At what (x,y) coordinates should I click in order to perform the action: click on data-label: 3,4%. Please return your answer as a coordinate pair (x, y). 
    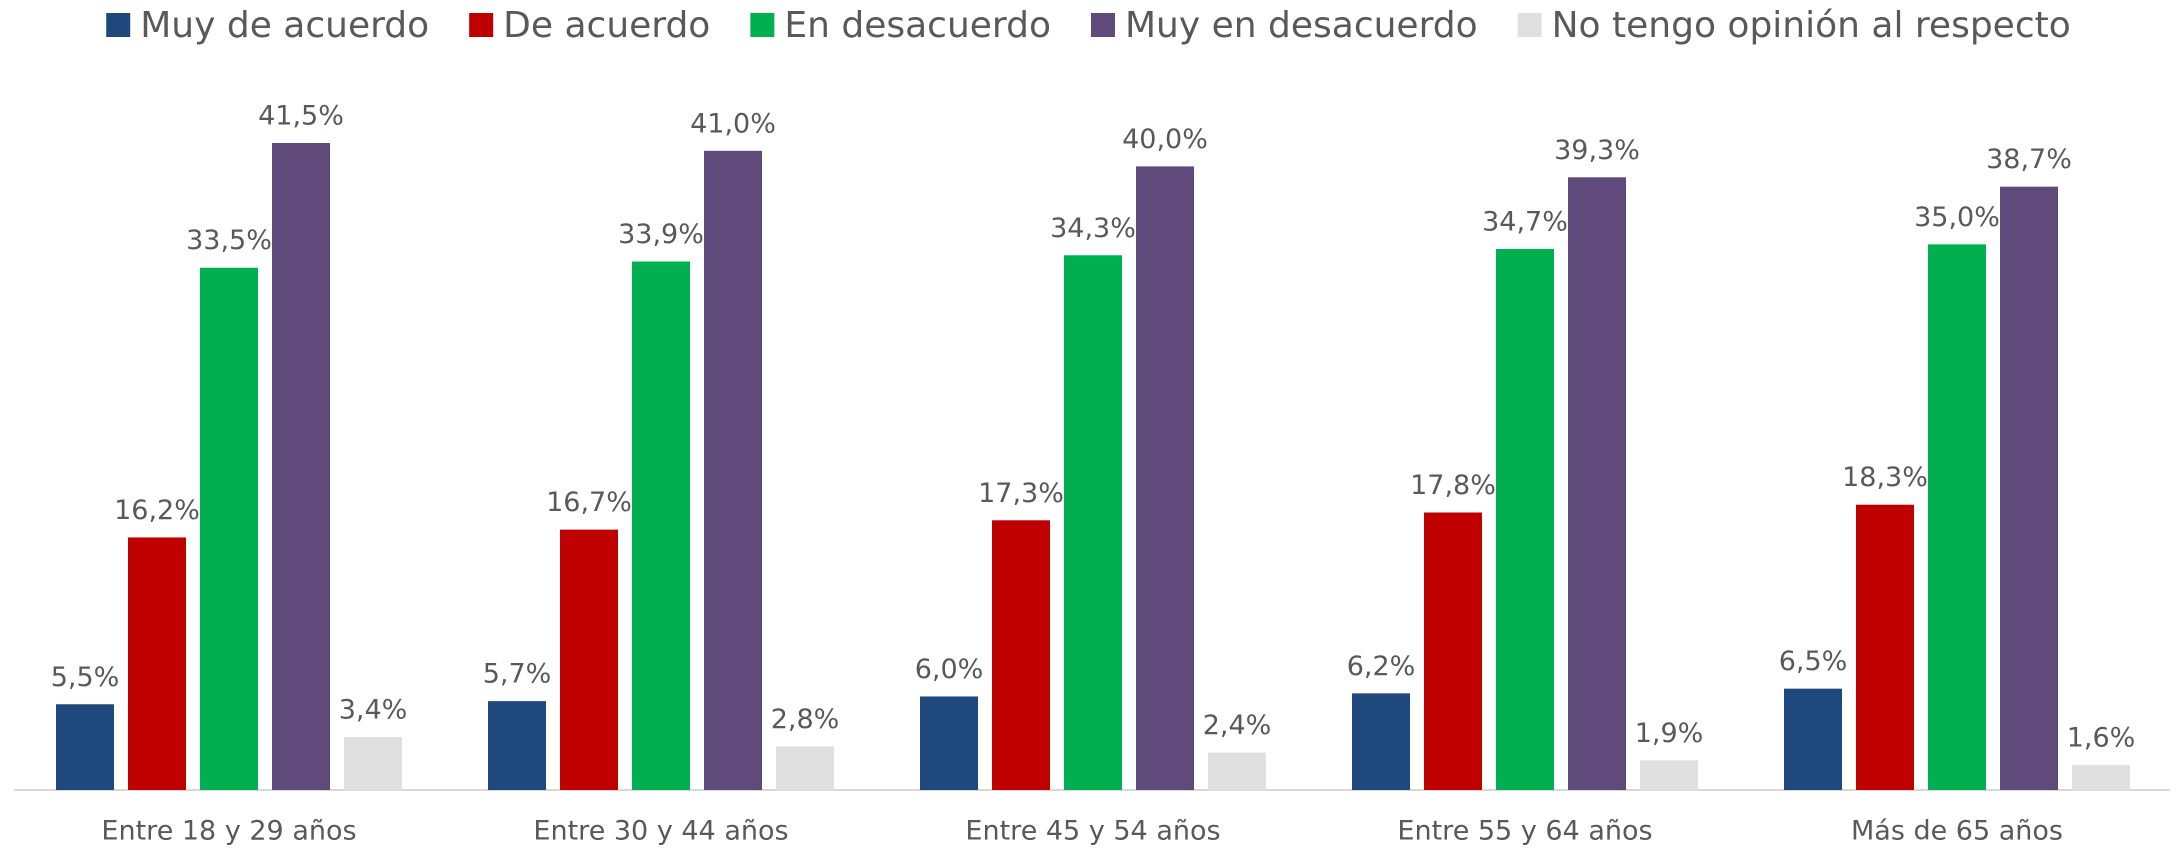
    Looking at the image, I should click on (373, 709).